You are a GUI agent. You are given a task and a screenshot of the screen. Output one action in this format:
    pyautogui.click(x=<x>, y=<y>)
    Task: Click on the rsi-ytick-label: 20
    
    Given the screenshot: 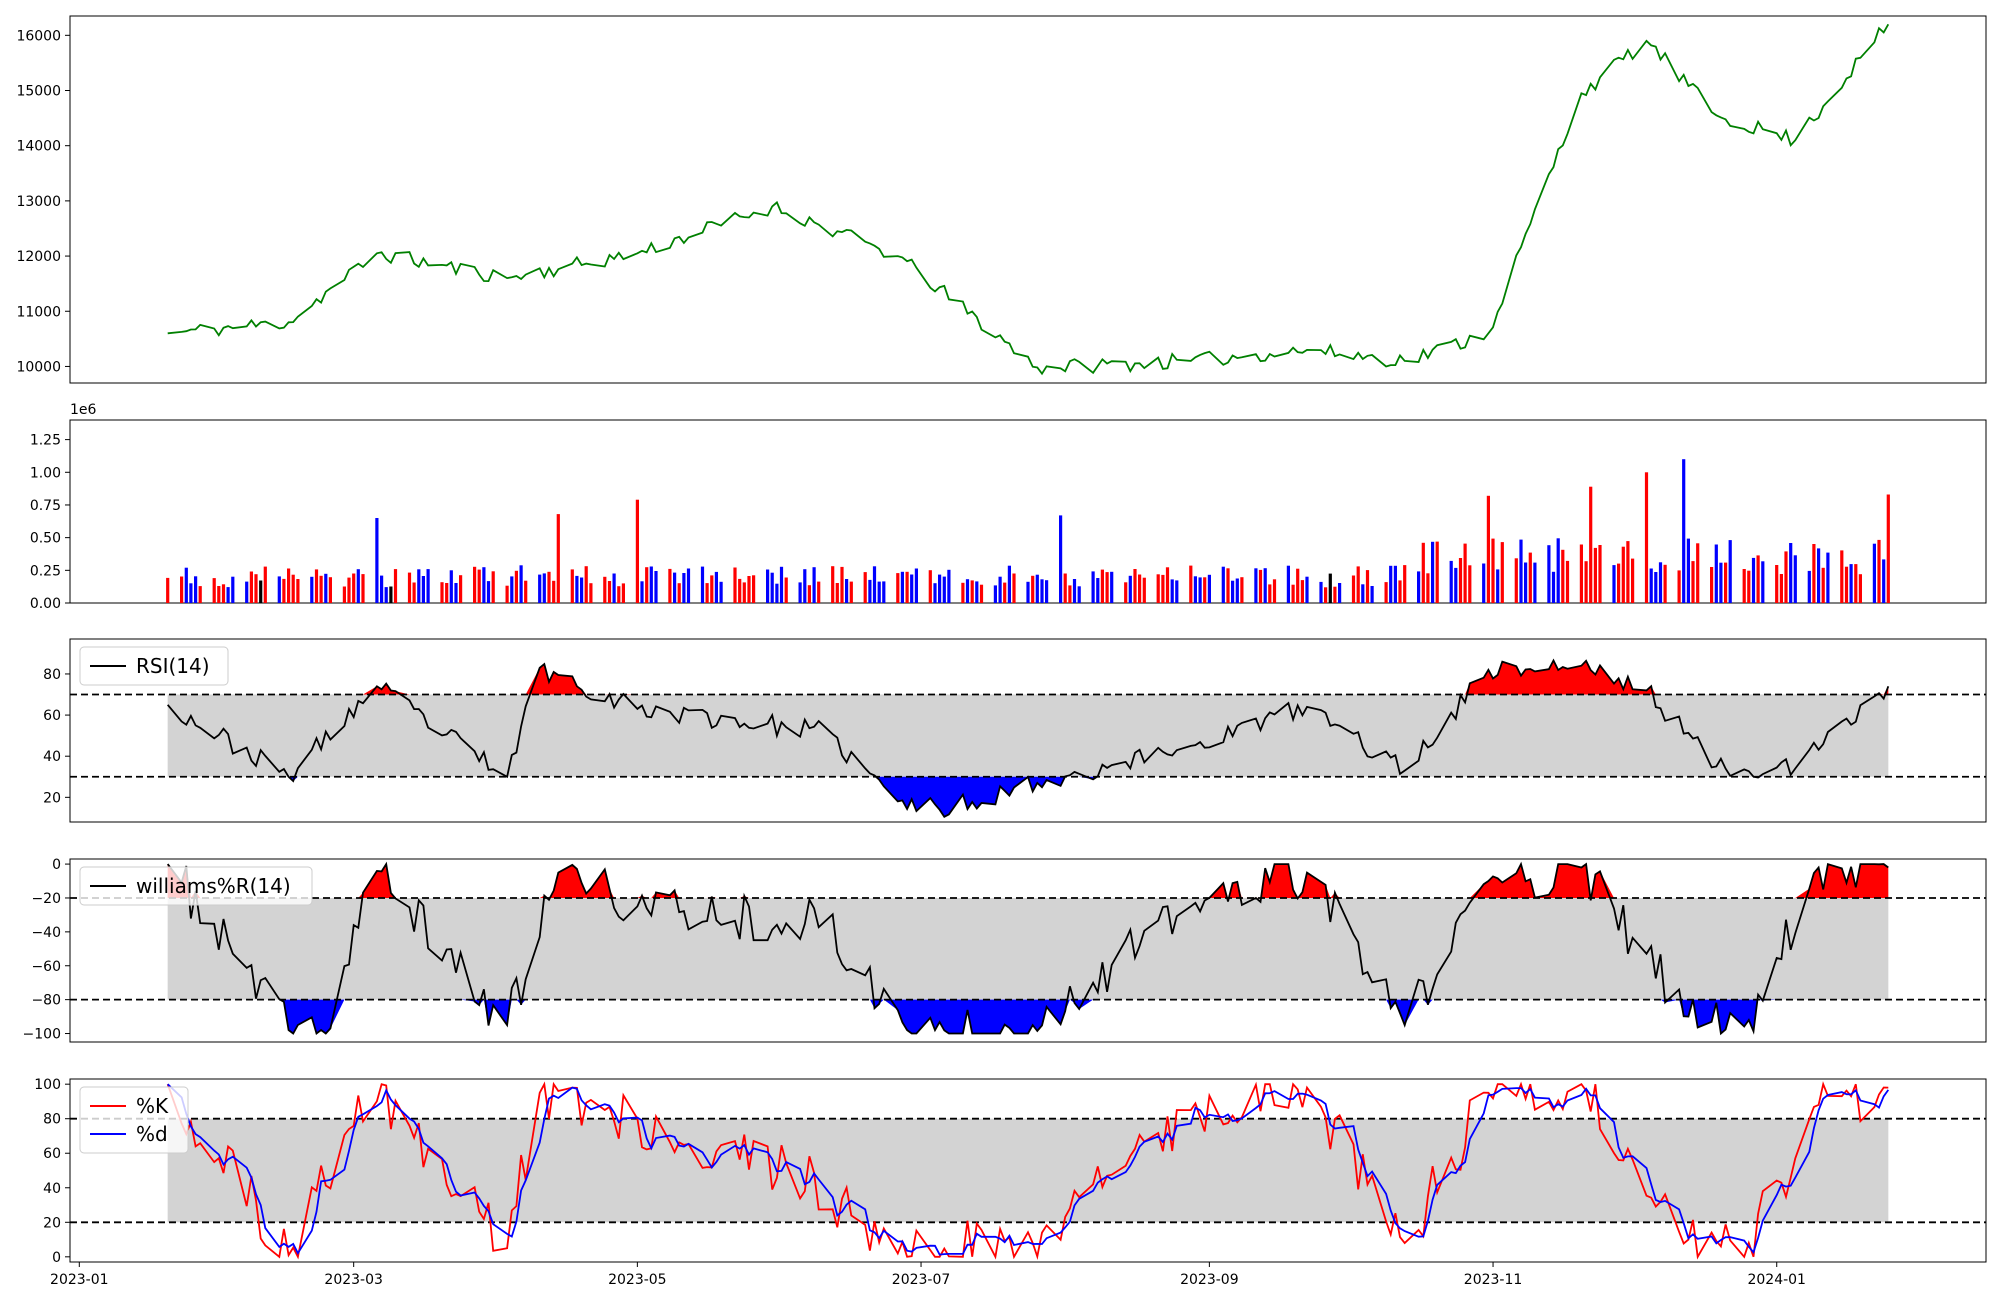 What is the action you would take?
    pyautogui.click(x=52, y=798)
    